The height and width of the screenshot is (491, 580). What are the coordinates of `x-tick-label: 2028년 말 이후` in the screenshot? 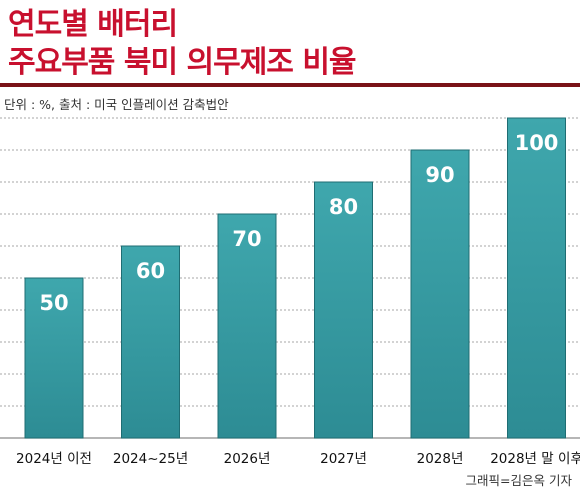 It's located at (535, 459).